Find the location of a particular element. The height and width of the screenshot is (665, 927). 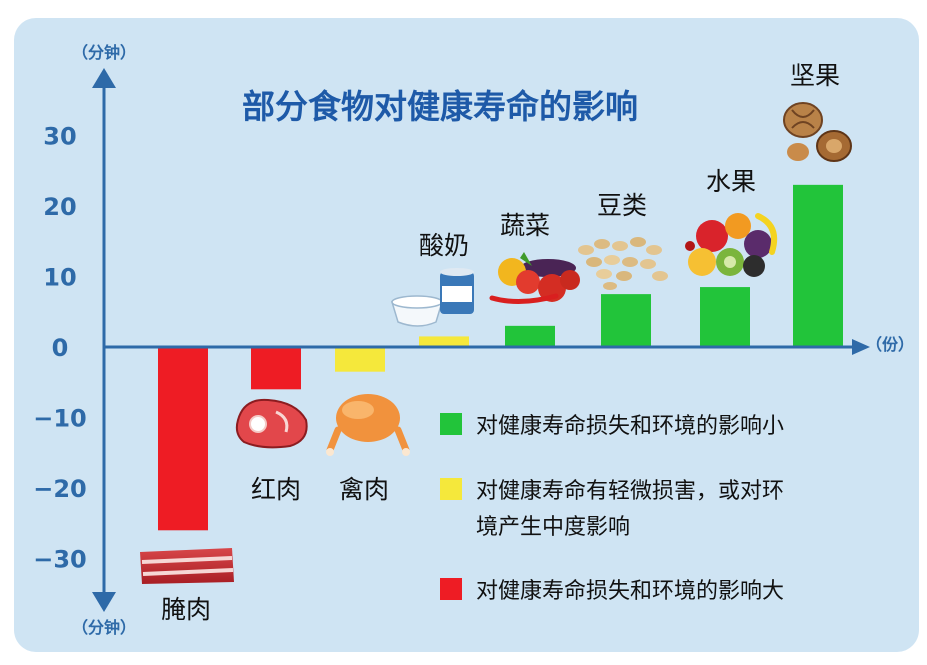

vegetables-icon is located at coordinates (534, 278).